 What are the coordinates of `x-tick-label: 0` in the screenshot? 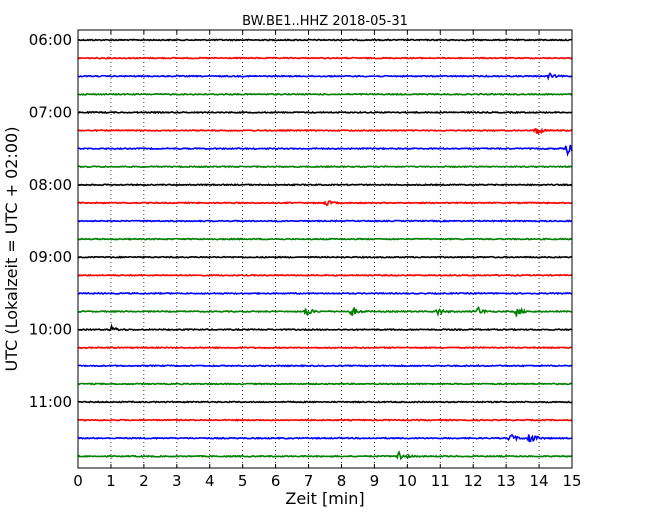 It's located at (78, 481).